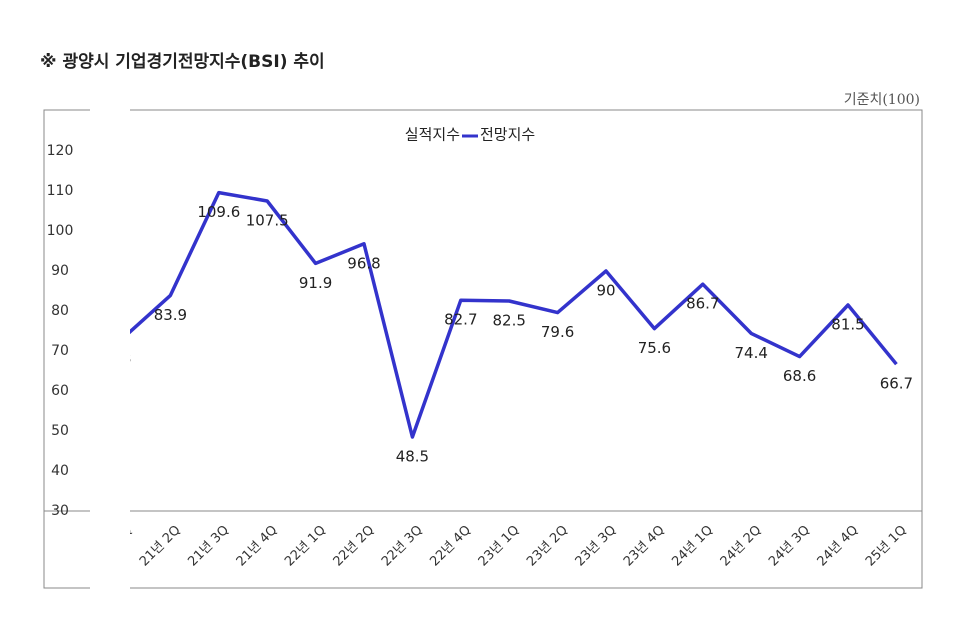 The width and height of the screenshot is (962, 628). Describe the element at coordinates (412, 457) in the screenshot. I see `value-label: 48.5` at that location.